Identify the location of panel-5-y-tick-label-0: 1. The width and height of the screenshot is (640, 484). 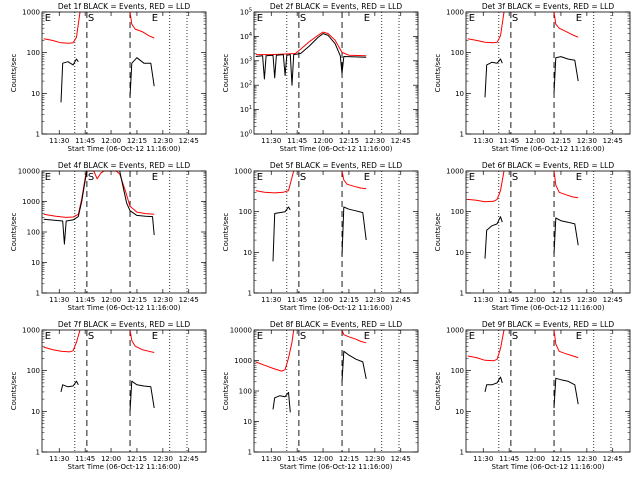
(250, 294).